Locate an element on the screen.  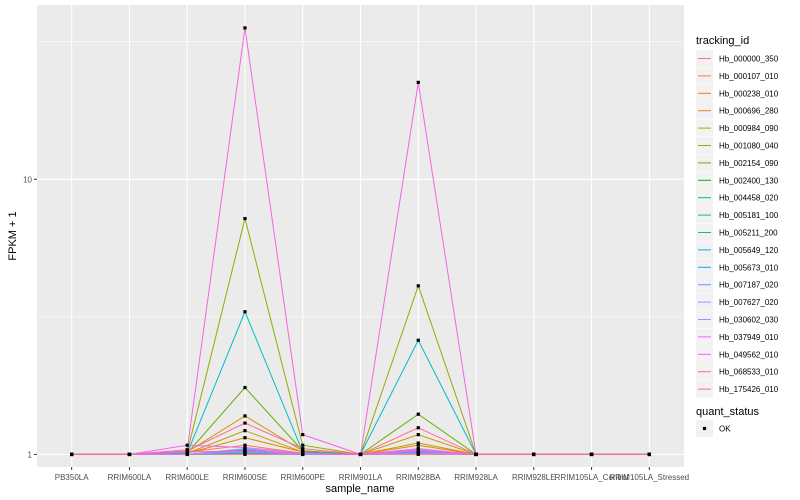
legend-item: Hb_000984_090 is located at coordinates (737, 128).